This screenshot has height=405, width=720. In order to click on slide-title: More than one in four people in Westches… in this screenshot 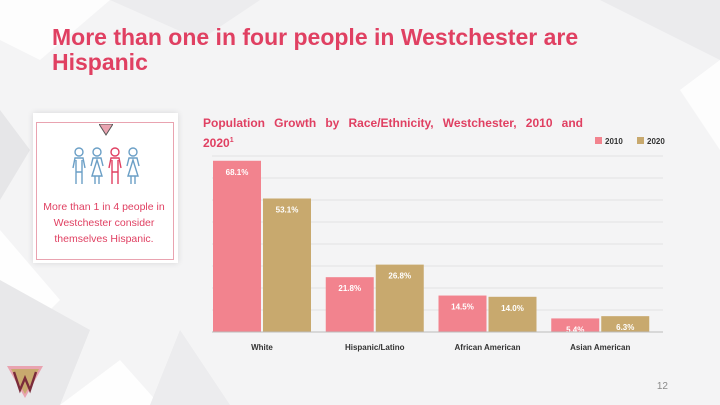, I will do `click(315, 49)`.